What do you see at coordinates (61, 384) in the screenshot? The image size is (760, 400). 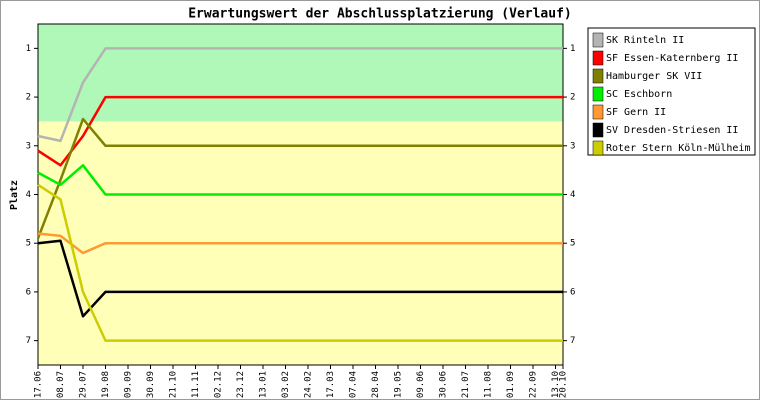 I see `x-tick-label: 08.07` at bounding box center [61, 384].